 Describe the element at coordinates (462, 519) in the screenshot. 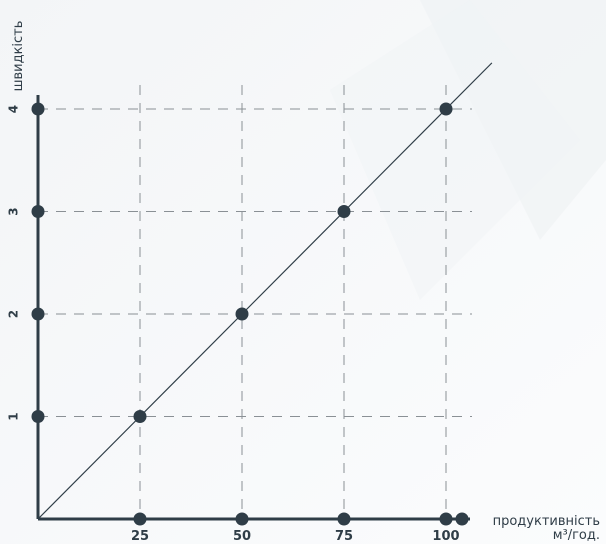

I see `x-axis-end-marker` at that location.